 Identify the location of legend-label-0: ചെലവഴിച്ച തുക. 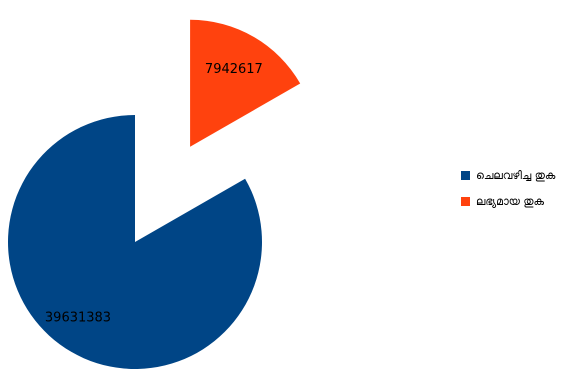
(516, 175).